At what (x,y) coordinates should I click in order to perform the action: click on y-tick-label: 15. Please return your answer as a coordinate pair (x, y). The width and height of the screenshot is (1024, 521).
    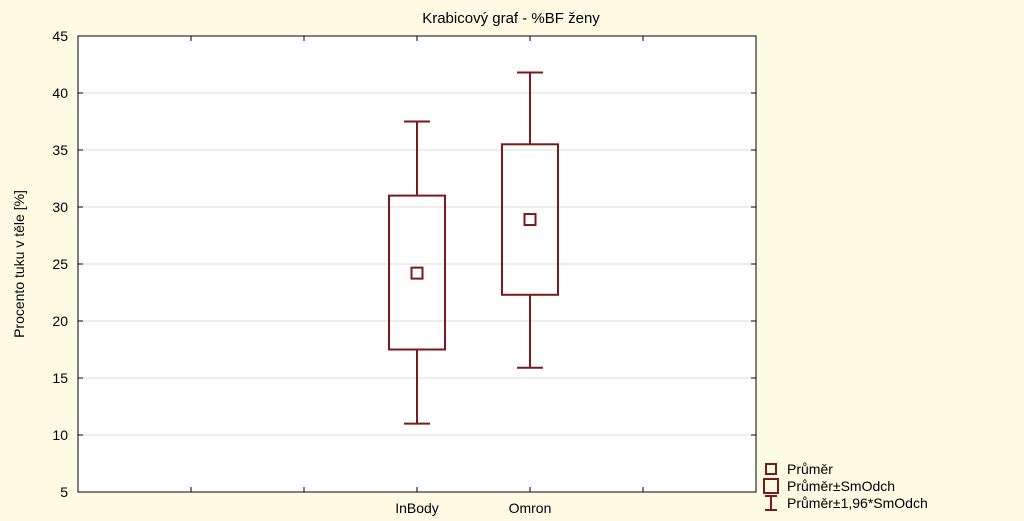
    Looking at the image, I should click on (60, 378).